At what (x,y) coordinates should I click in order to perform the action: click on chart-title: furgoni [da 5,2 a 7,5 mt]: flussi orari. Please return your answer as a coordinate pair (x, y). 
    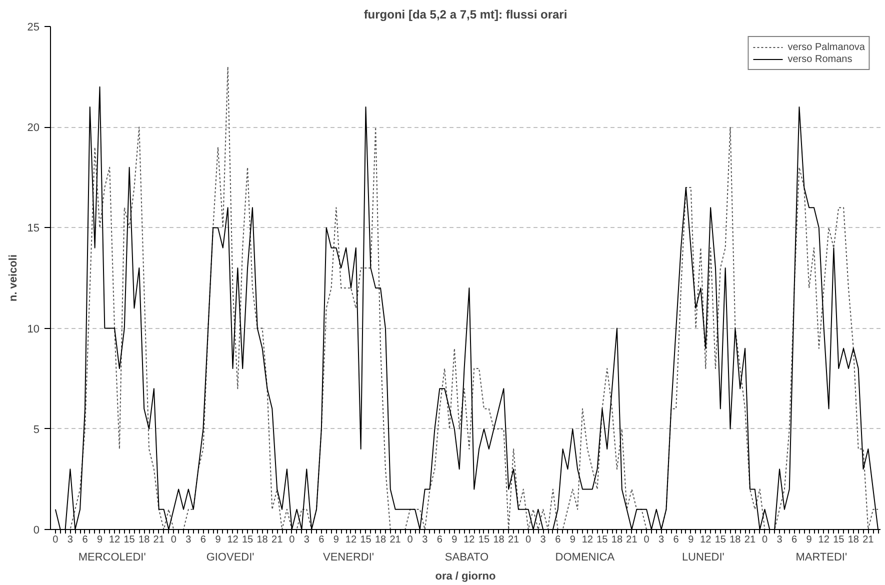
    Looking at the image, I should click on (466, 15).